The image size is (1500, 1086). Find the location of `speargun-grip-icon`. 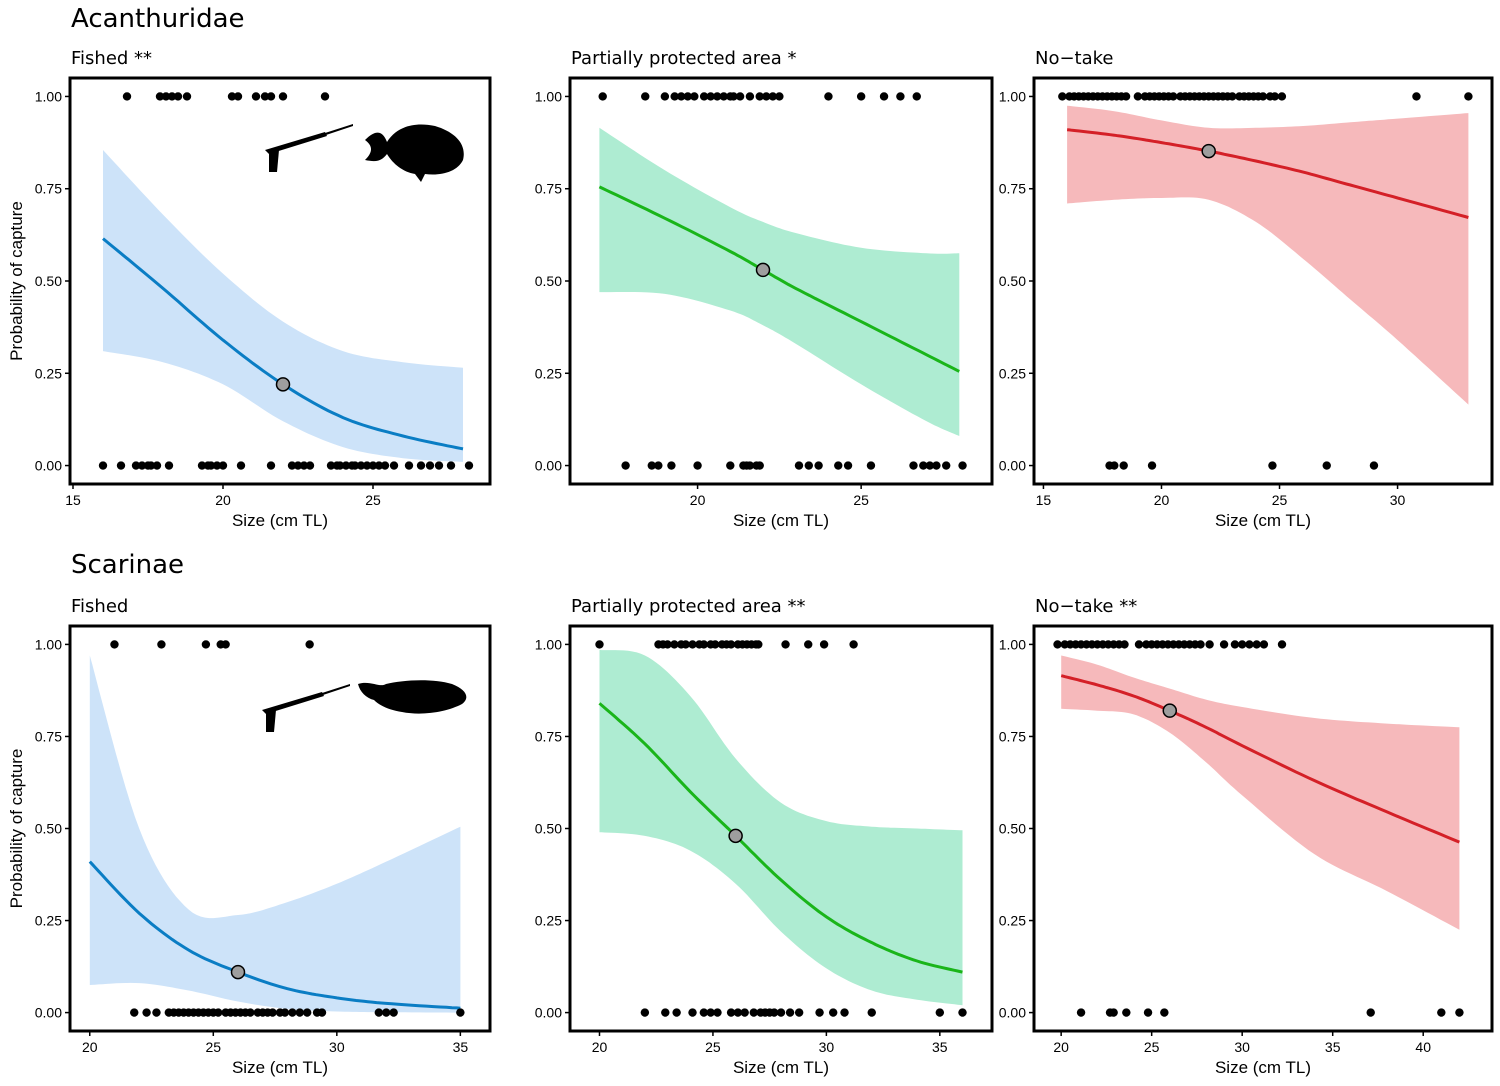

speargun-grip-icon is located at coordinates (274, 161).